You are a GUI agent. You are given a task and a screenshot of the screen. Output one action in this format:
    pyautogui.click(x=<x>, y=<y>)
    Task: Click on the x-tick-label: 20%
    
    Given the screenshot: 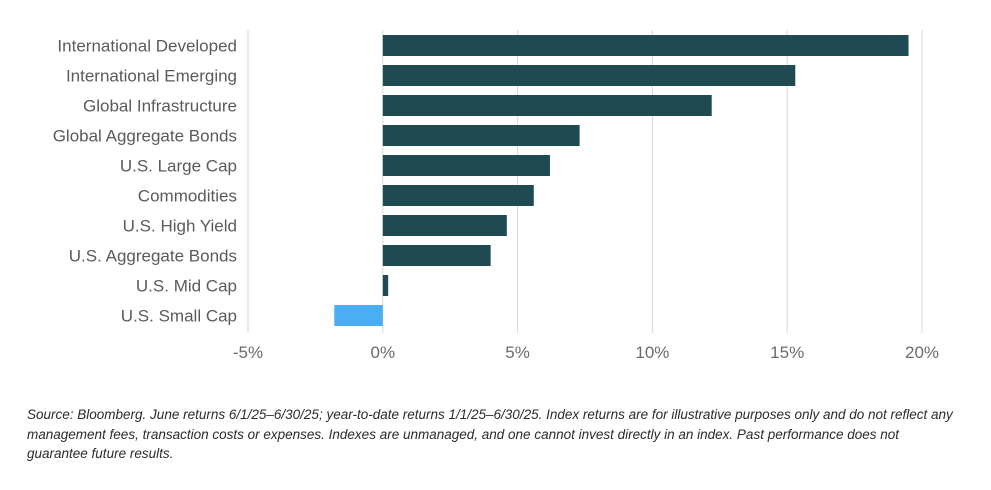 What is the action you would take?
    pyautogui.click(x=922, y=352)
    